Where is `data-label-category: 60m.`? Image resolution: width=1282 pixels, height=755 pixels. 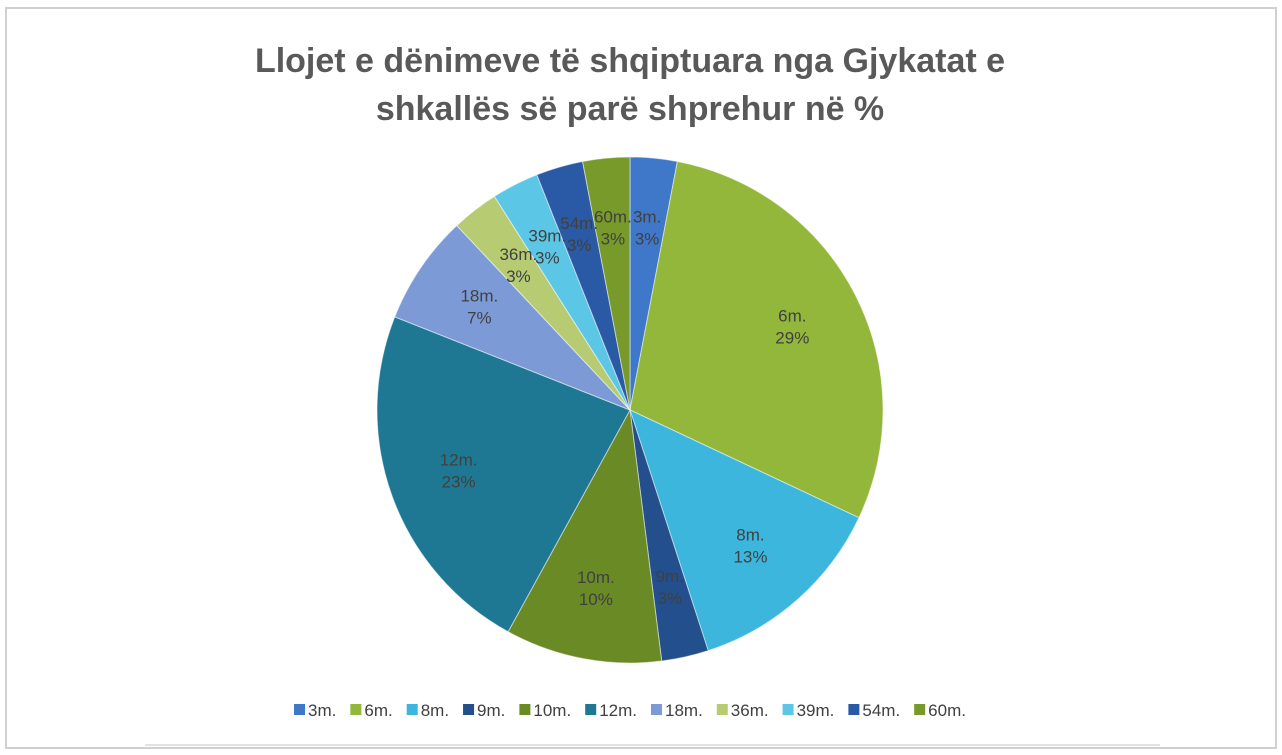 data-label-category: 60m. is located at coordinates (613, 217).